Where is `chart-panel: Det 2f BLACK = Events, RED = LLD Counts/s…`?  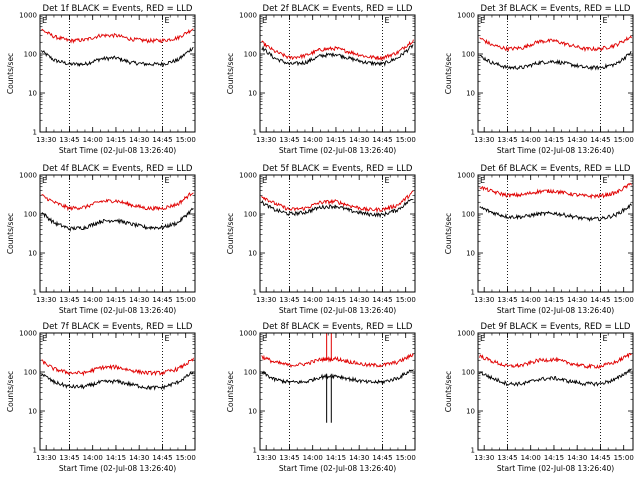 chart-panel: Det 2f BLACK = Events, RED = LLD Counts/s… is located at coordinates (321, 79).